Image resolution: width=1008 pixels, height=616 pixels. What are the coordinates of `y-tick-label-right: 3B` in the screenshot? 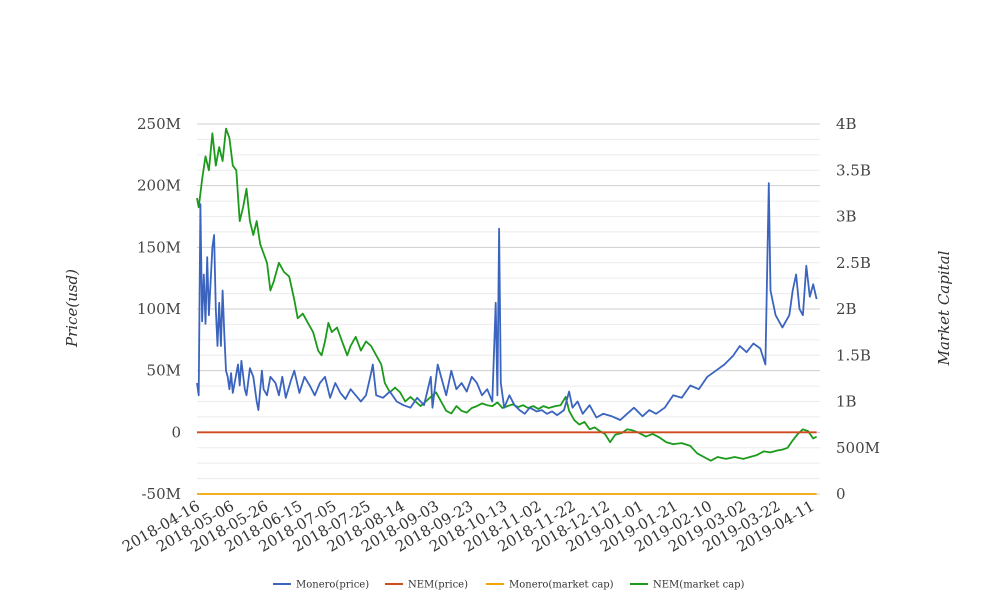 It's located at (846, 217).